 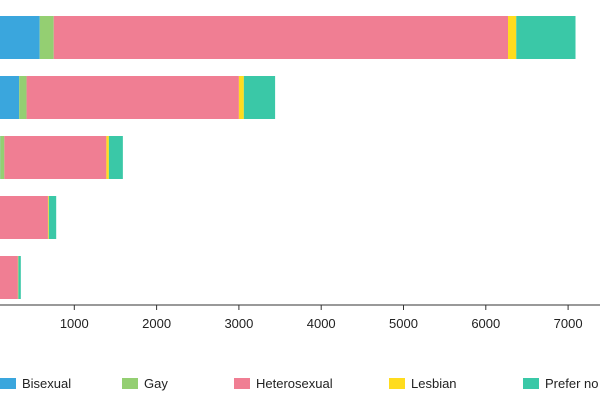 I want to click on legend-item-lesbian: Lesbian, so click(x=423, y=383).